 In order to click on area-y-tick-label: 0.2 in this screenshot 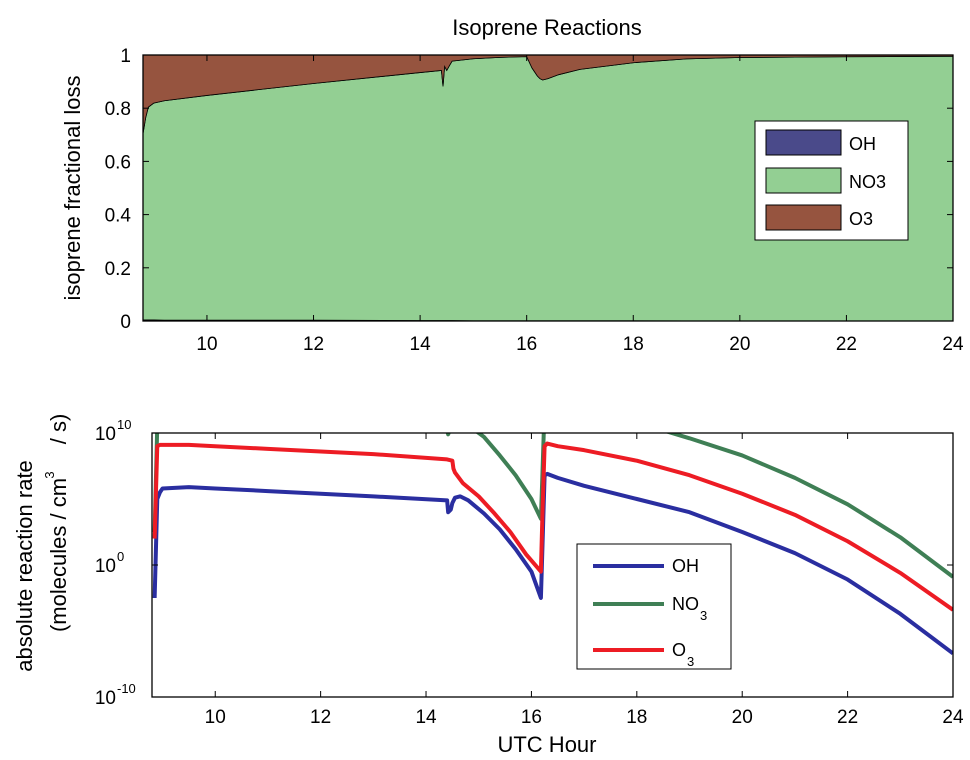, I will do `click(118, 269)`.